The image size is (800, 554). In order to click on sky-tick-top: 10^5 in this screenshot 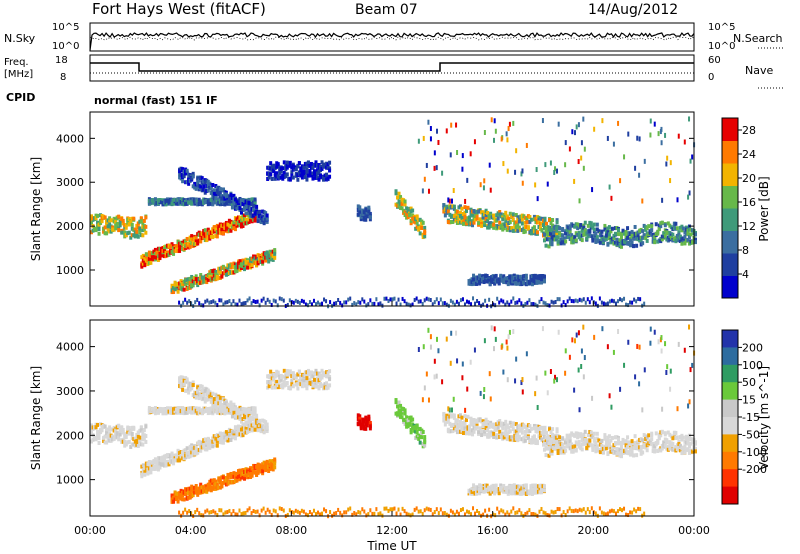, I will do `click(65, 27)`.